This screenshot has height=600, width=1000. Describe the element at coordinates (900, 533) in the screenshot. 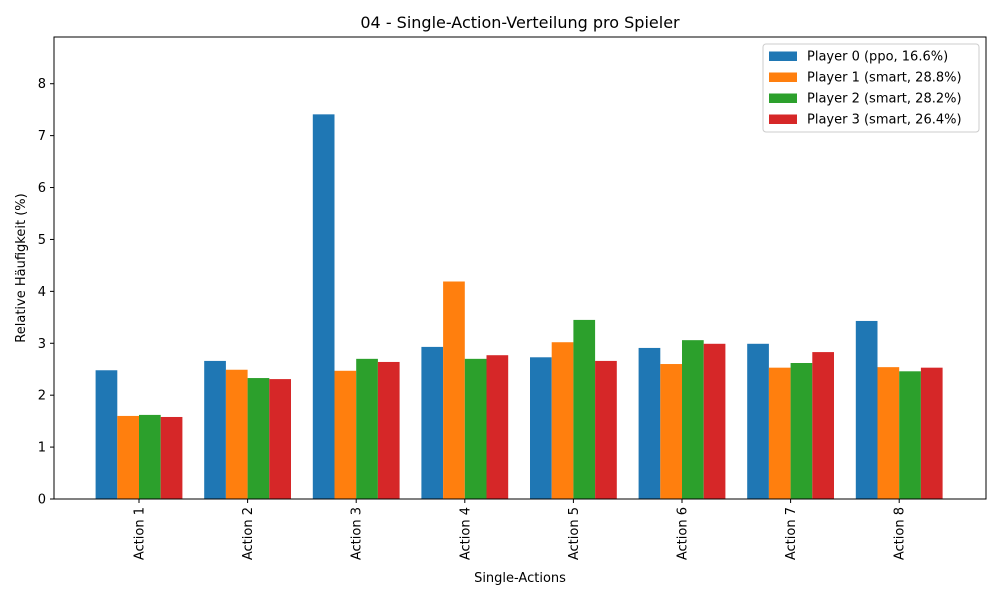

I see `x-tick-label: Action 8` at that location.